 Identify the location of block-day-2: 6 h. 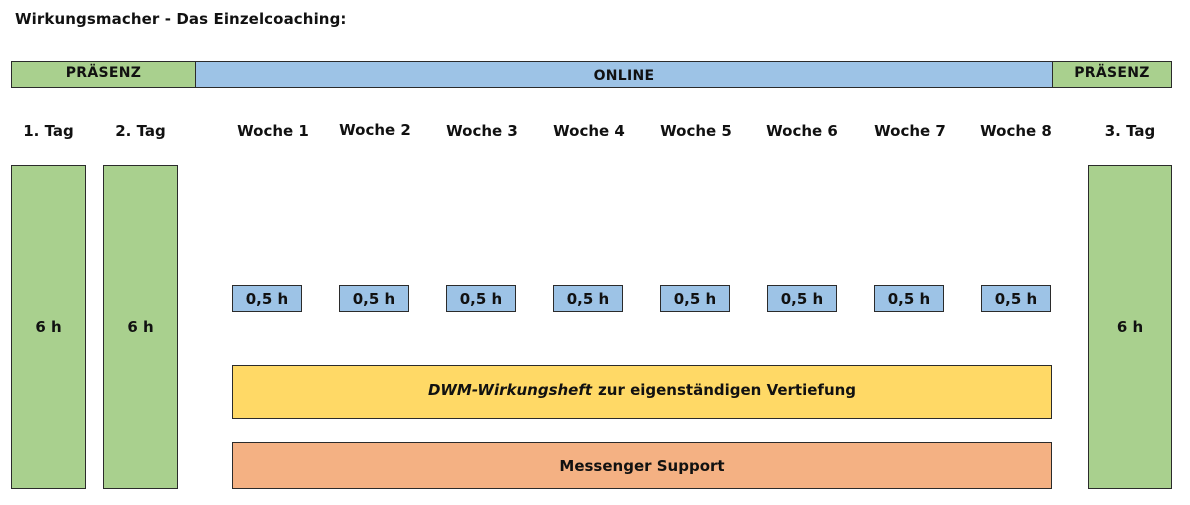
(140, 327).